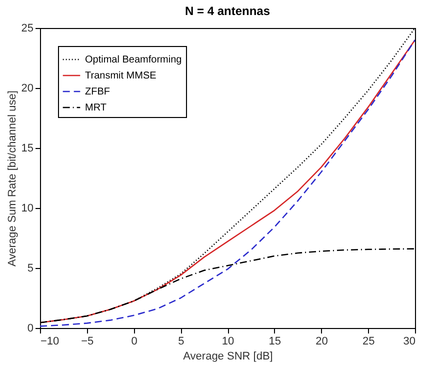  What do you see at coordinates (322, 342) in the screenshot?
I see `x-tick-label: 20` at bounding box center [322, 342].